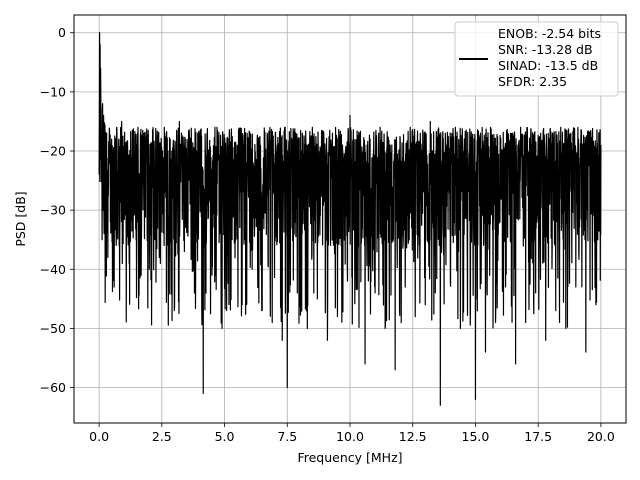  I want to click on legend-entry-line-2: SNR: -13.28 dB, so click(545, 49).